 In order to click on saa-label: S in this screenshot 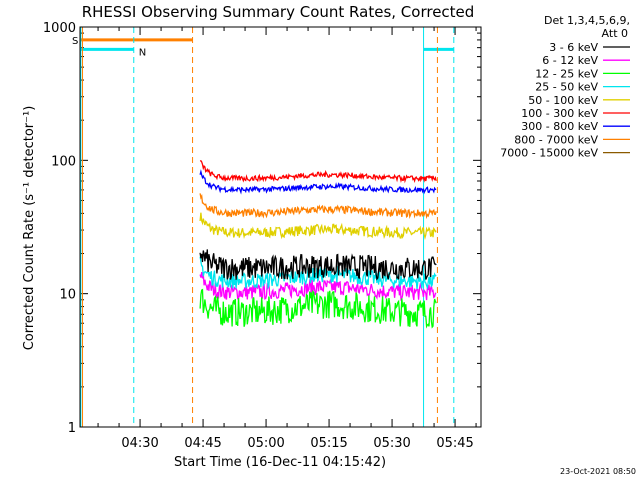, I will do `click(75, 41)`.